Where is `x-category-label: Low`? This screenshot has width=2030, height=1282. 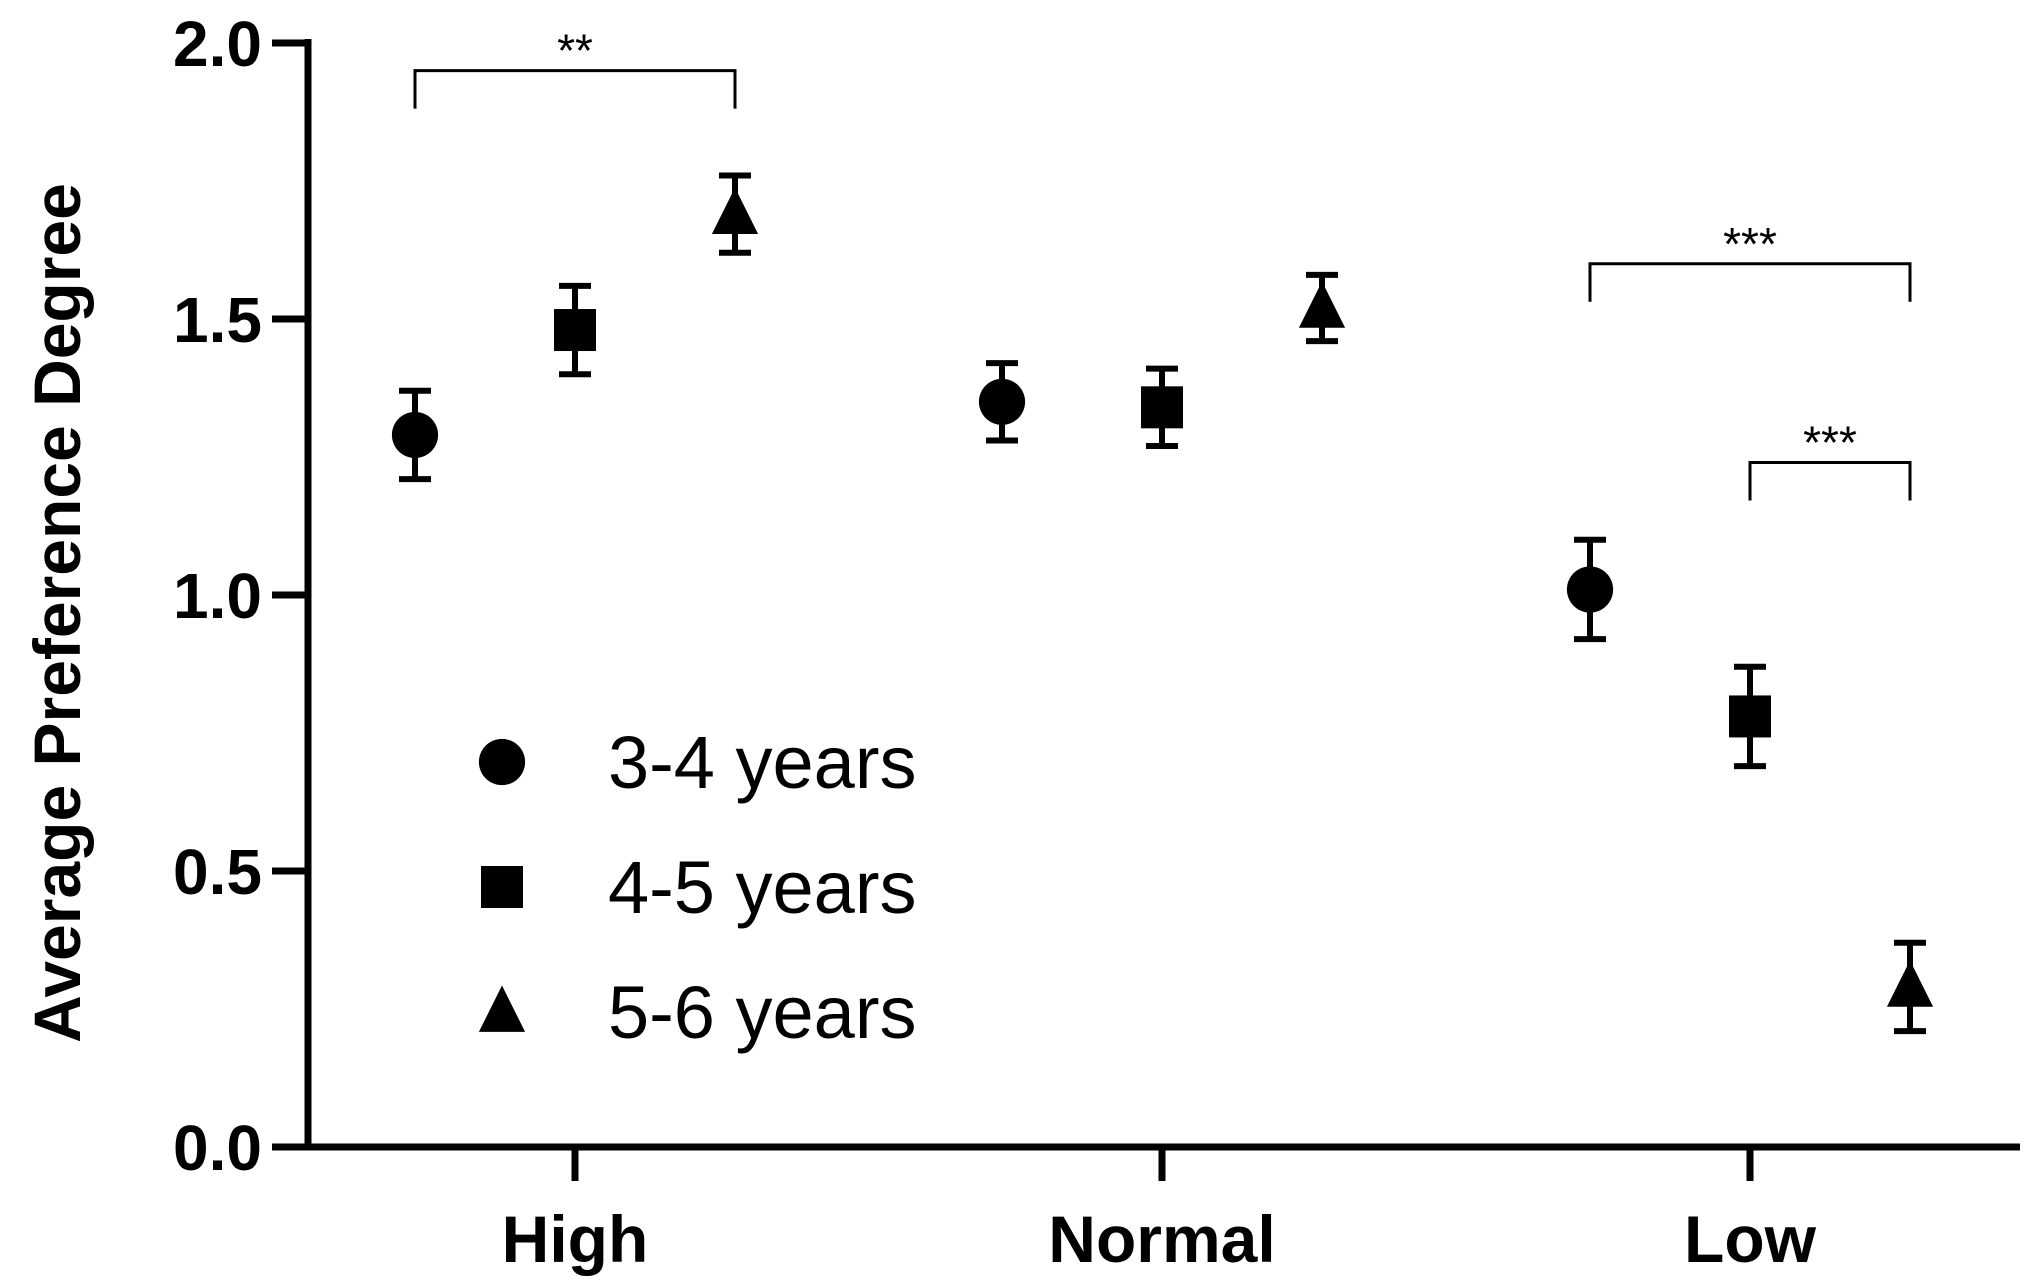
x-category-label: Low is located at coordinates (1750, 1239).